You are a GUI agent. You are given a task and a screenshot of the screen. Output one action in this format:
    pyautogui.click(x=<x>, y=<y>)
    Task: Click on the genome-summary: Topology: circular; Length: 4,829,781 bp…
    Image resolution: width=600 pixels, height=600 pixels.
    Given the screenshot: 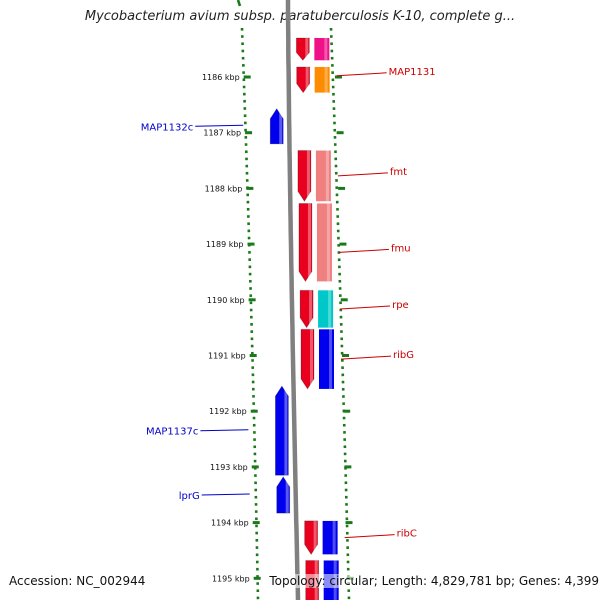 What is the action you would take?
    pyautogui.click(x=434, y=581)
    